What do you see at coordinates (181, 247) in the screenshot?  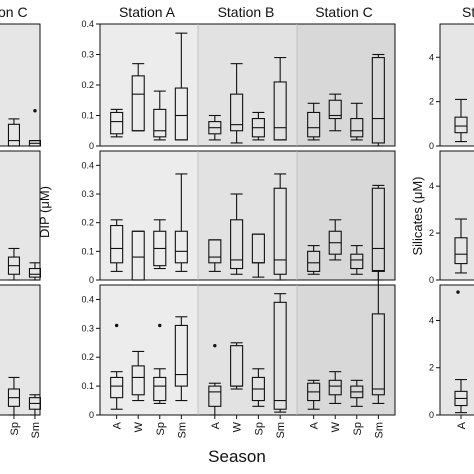 I see `box-row1-station0-sm-box` at bounding box center [181, 247].